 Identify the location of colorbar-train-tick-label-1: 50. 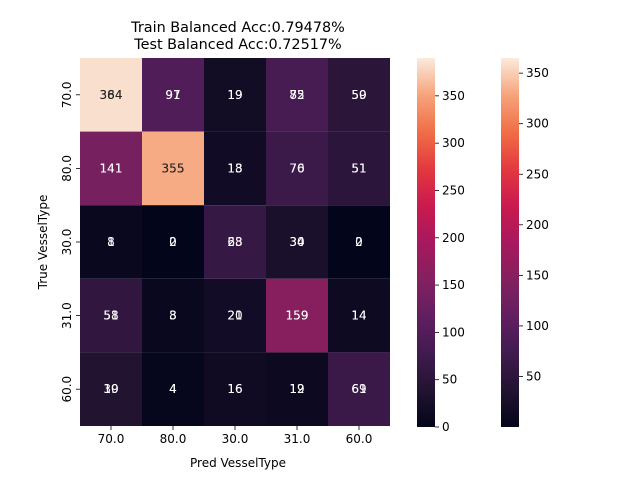
(449, 380).